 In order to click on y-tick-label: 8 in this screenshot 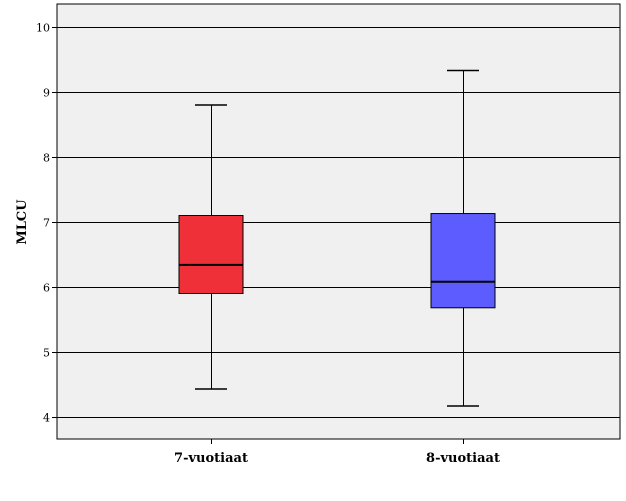, I will do `click(46, 158)`.